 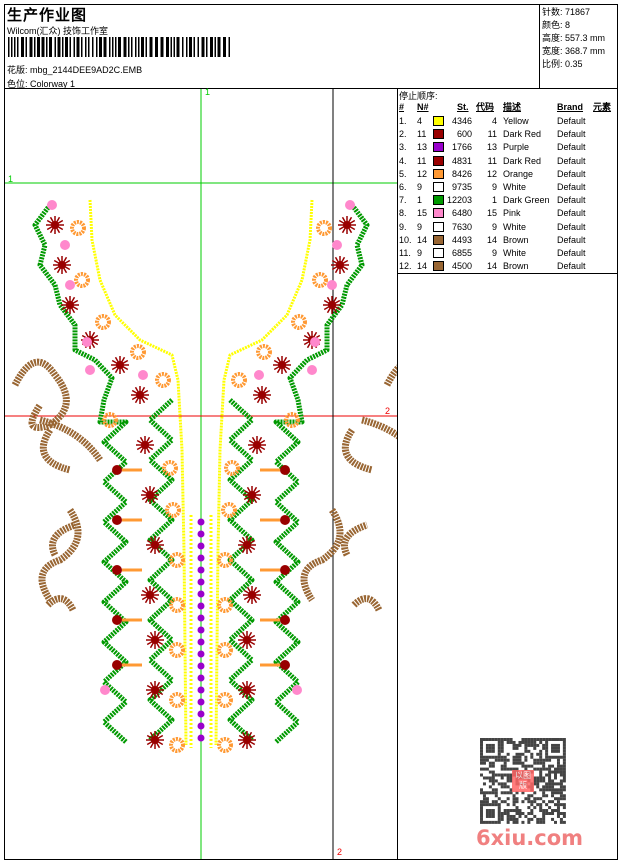 I want to click on row-desc: Dark Red, so click(x=522, y=134).